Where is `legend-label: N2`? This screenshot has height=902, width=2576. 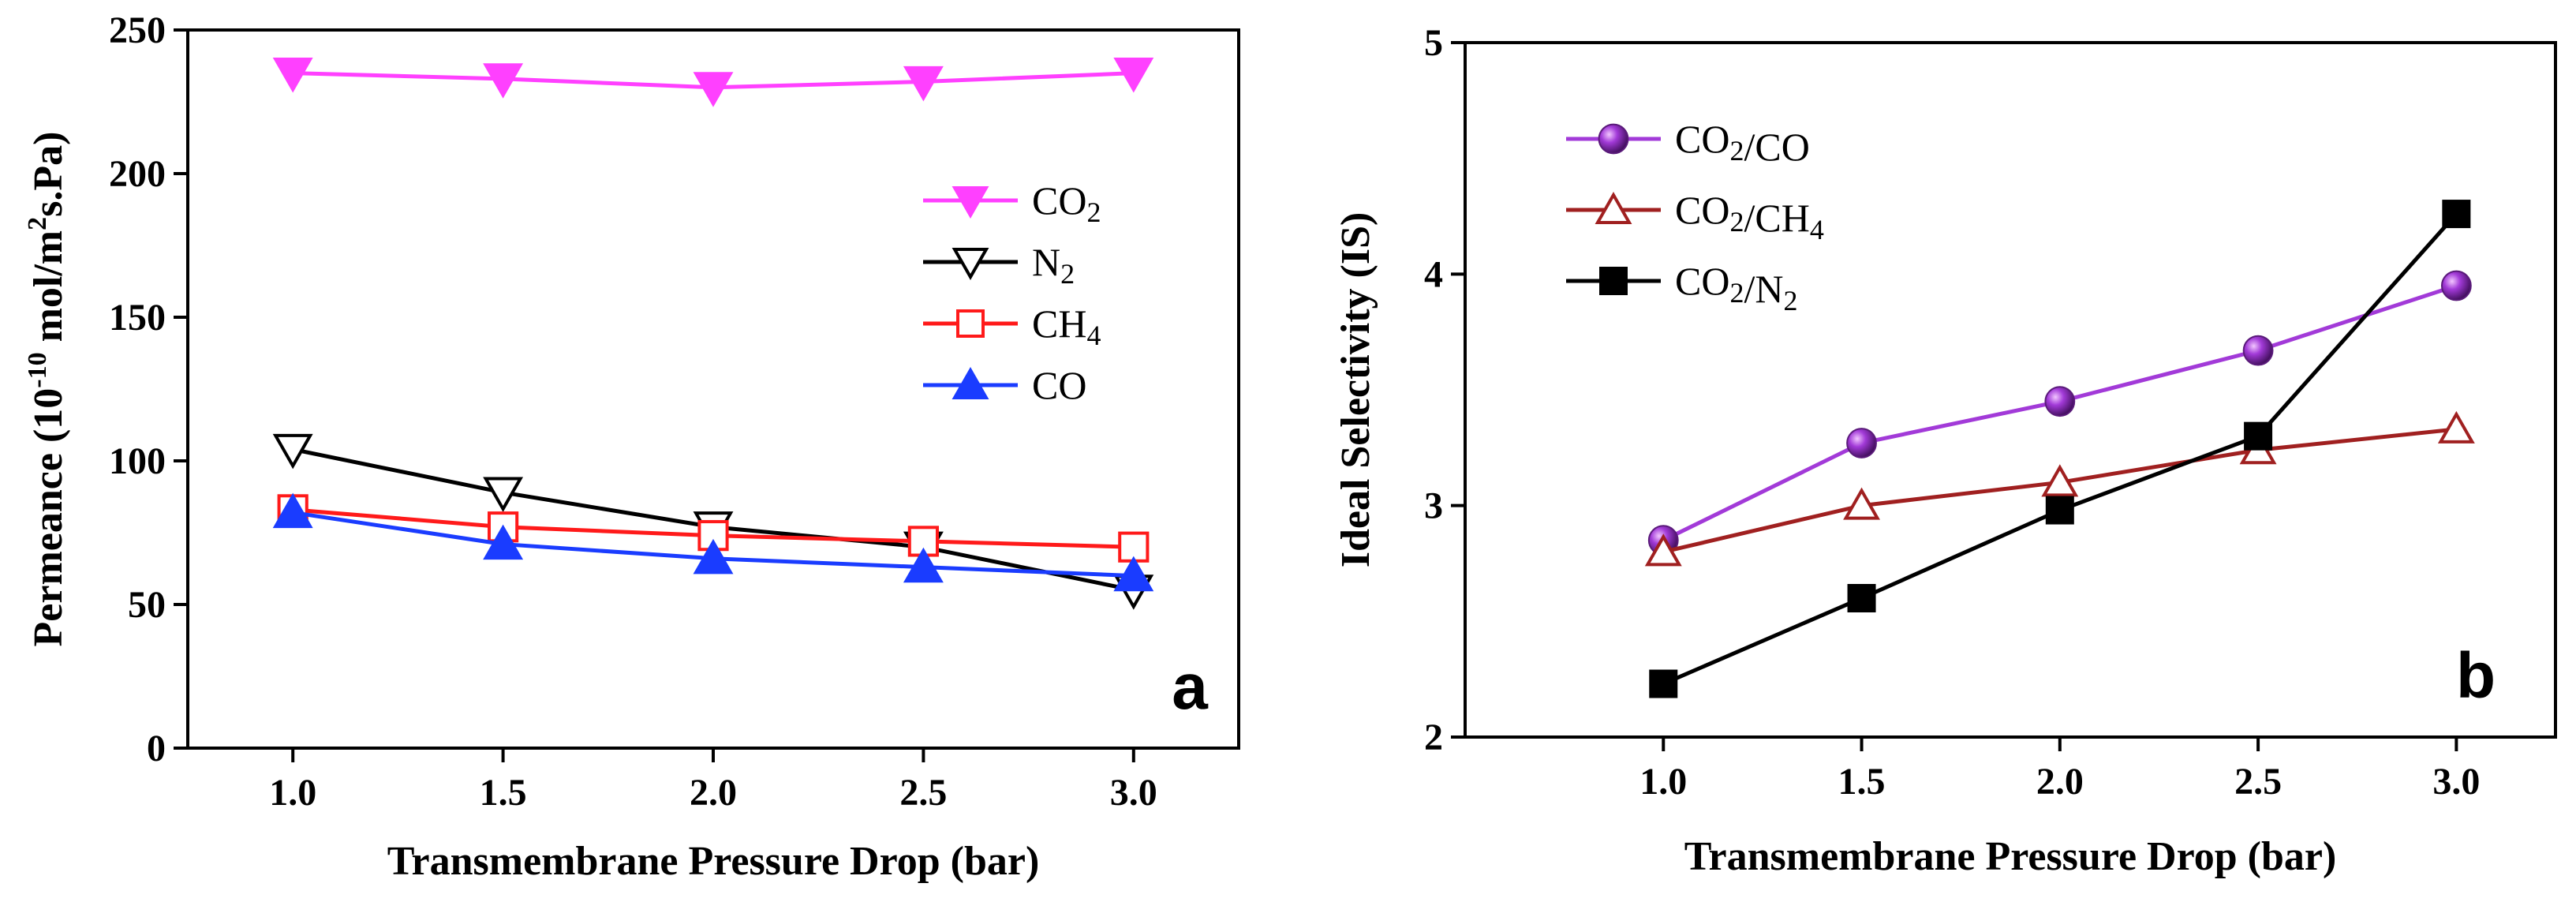 legend-label: N2 is located at coordinates (1053, 265).